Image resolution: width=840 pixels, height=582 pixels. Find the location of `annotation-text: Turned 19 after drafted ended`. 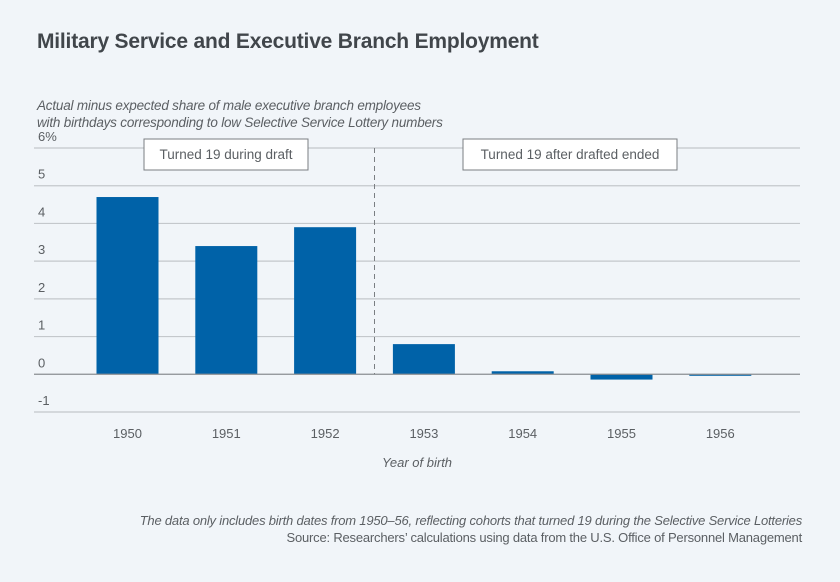

annotation-text: Turned 19 after drafted ended is located at coordinates (570, 154).